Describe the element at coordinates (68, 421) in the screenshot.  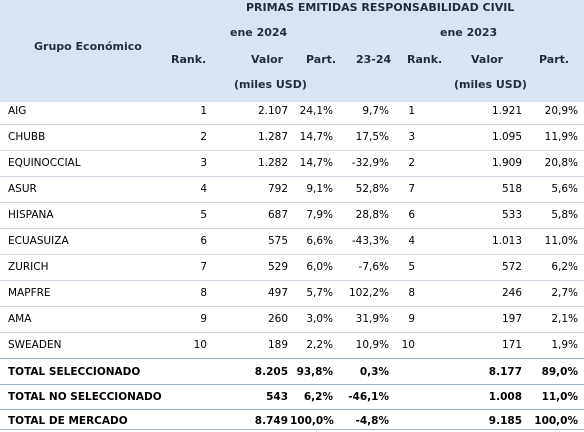
I see `cell-name: TOTAL DE MERCADO` at that location.